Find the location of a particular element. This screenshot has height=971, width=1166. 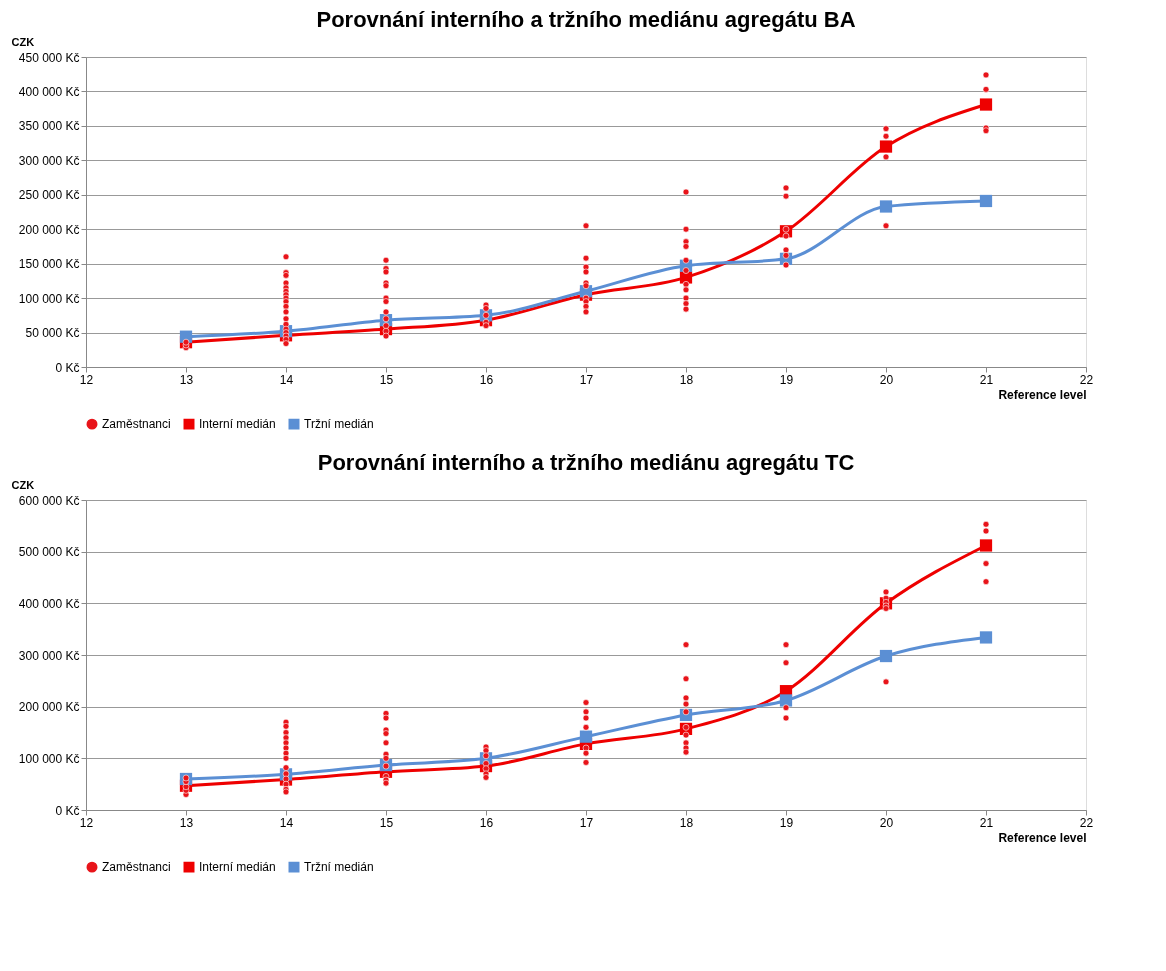

y-tick-label: 50 000 Kč is located at coordinates (52, 333).